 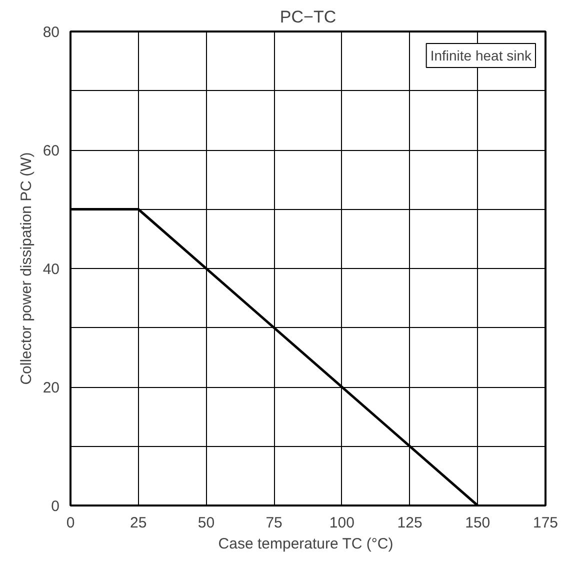 I want to click on y-tick-label: 60, so click(x=51, y=151).